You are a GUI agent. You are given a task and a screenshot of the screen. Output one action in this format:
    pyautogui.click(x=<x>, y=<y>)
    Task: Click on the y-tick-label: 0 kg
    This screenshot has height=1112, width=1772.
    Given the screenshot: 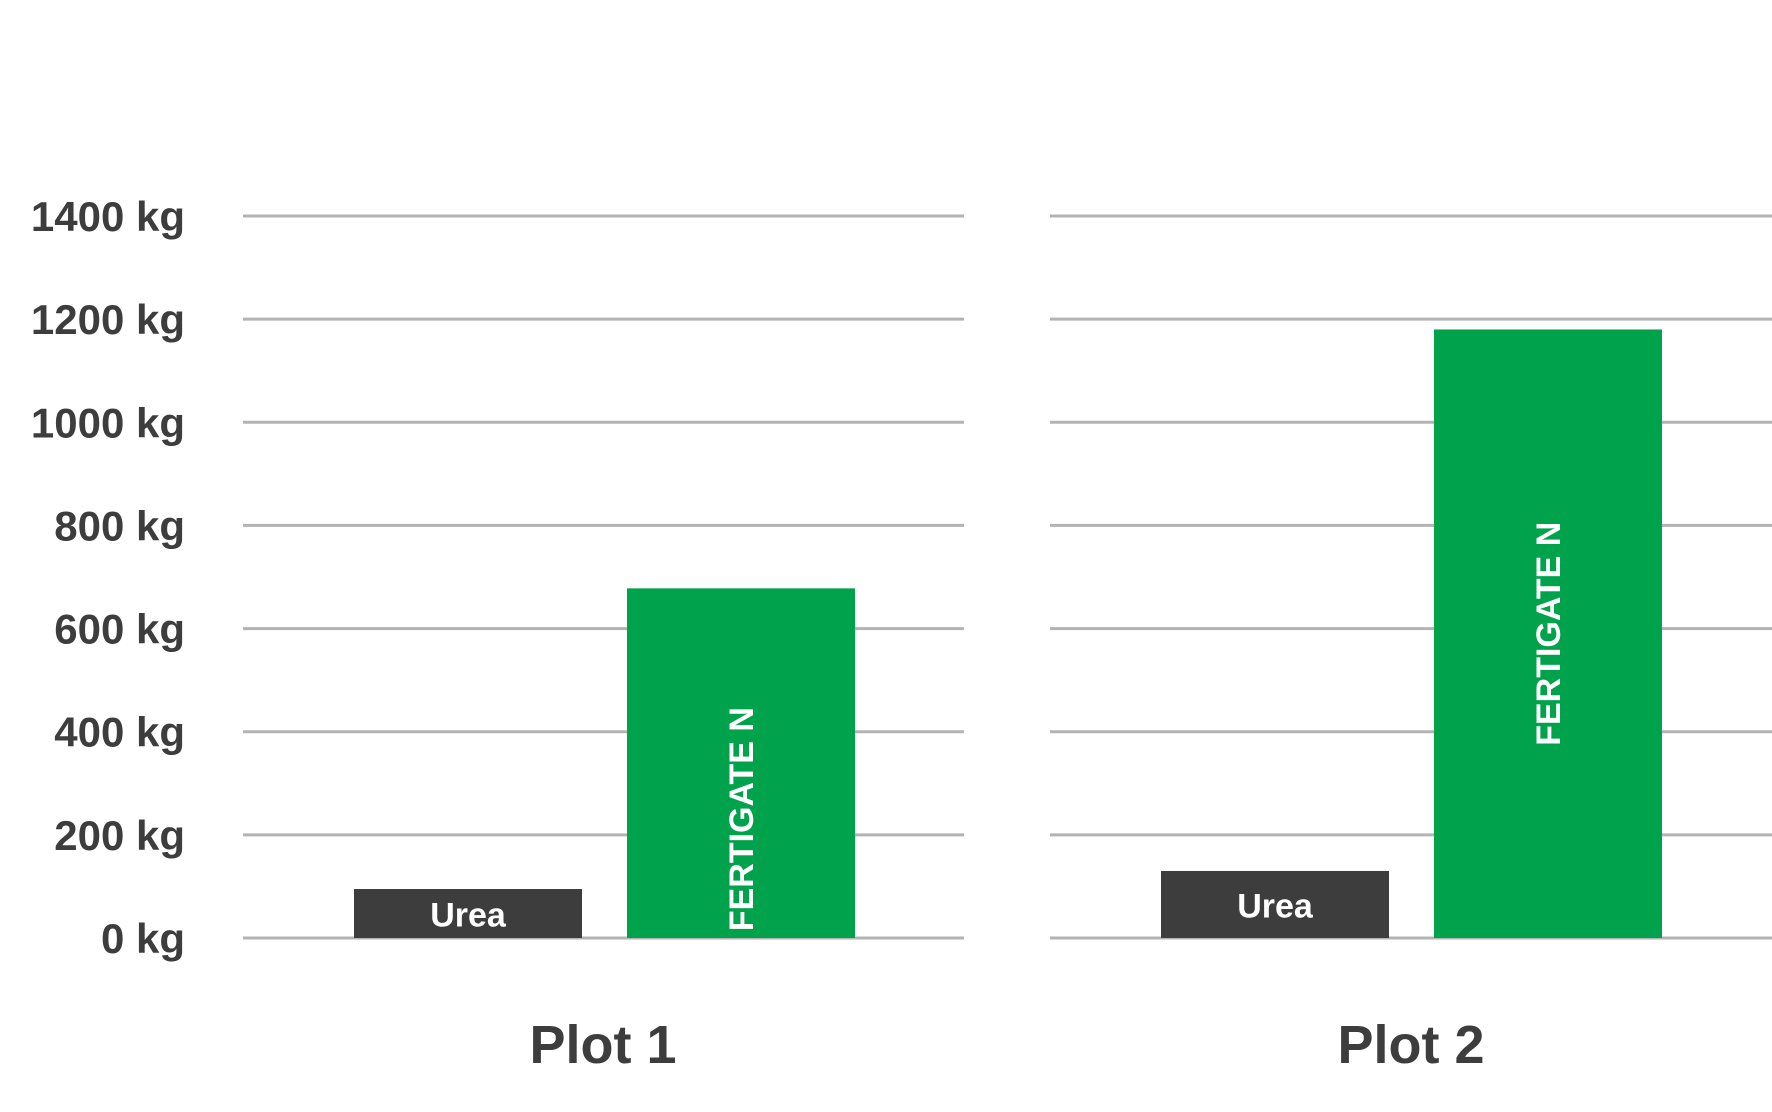 What is the action you would take?
    pyautogui.click(x=143, y=938)
    